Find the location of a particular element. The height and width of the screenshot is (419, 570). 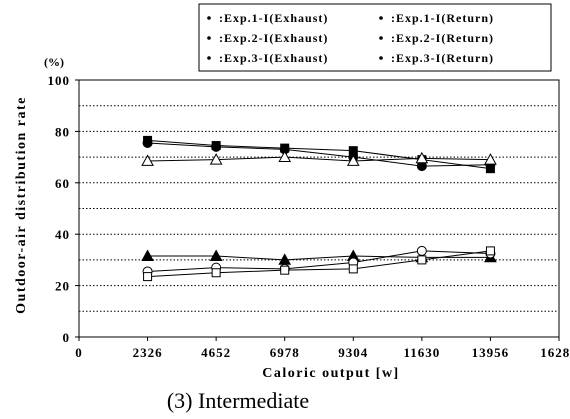

y-tick-label: 40 is located at coordinates (62, 234).